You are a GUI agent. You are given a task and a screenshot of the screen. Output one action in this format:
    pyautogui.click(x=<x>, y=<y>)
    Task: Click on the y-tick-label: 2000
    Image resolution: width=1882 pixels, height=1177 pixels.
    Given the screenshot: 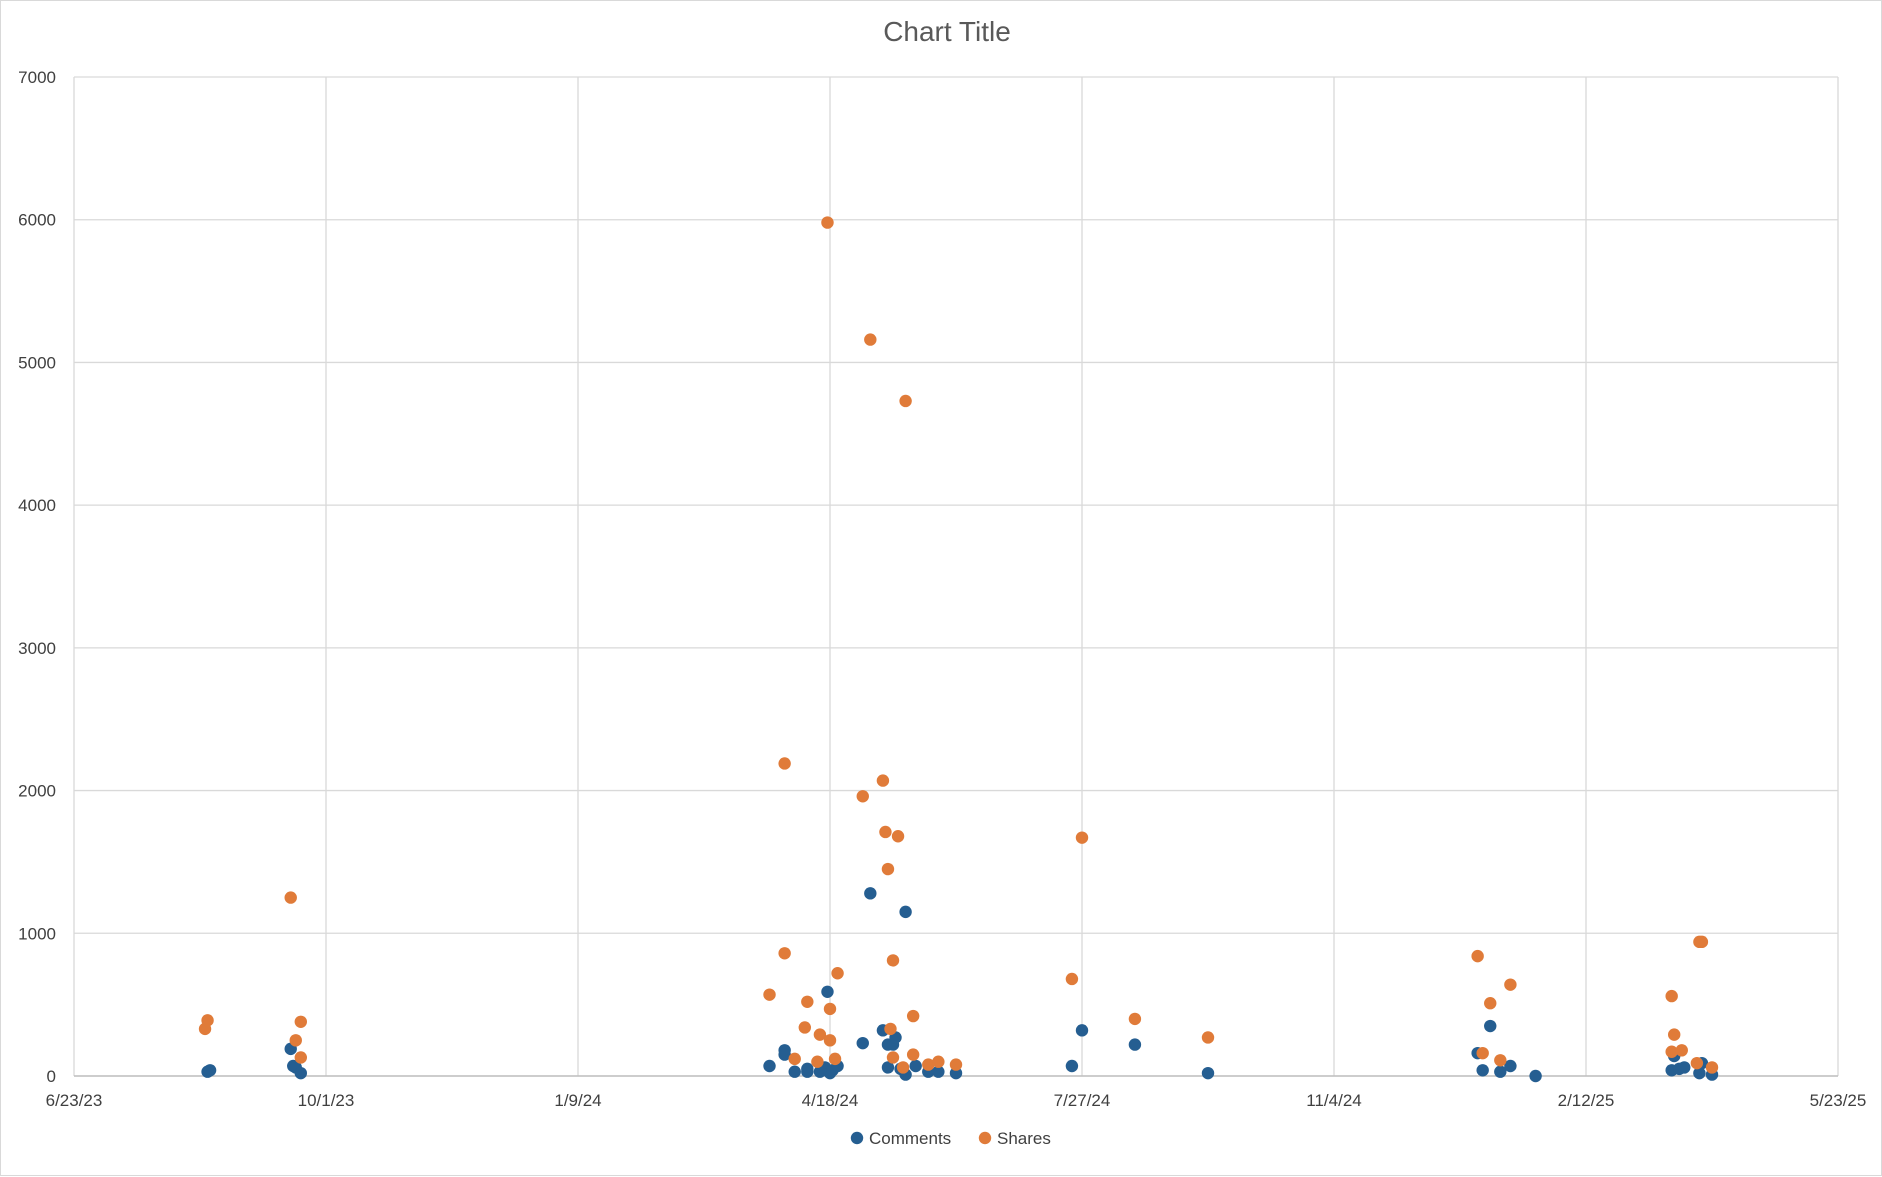 What is the action you would take?
    pyautogui.click(x=37, y=791)
    